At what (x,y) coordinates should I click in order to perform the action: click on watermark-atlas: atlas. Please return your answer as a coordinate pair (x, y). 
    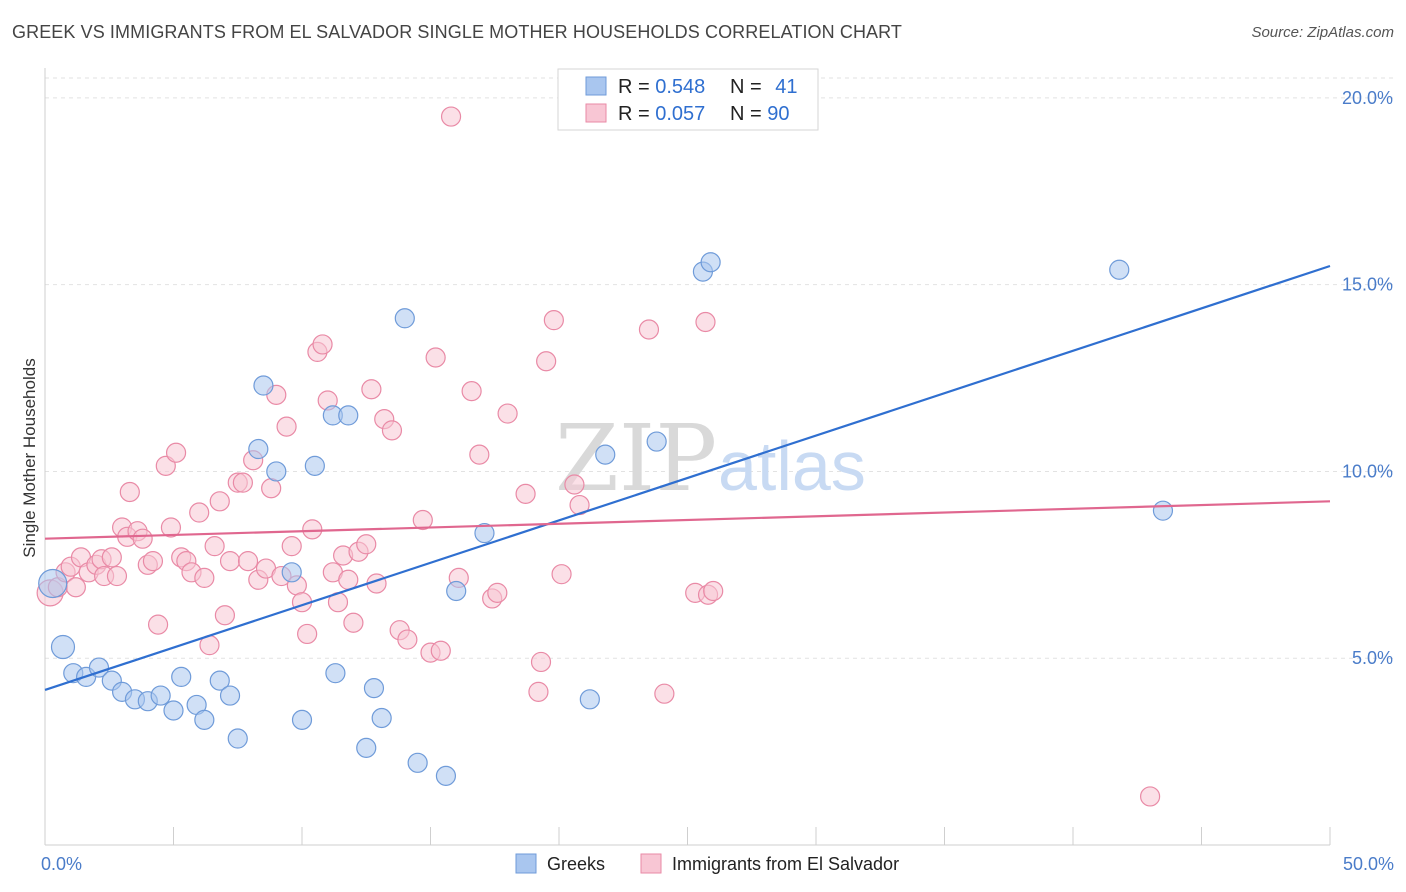
    Looking at the image, I should click on (792, 466).